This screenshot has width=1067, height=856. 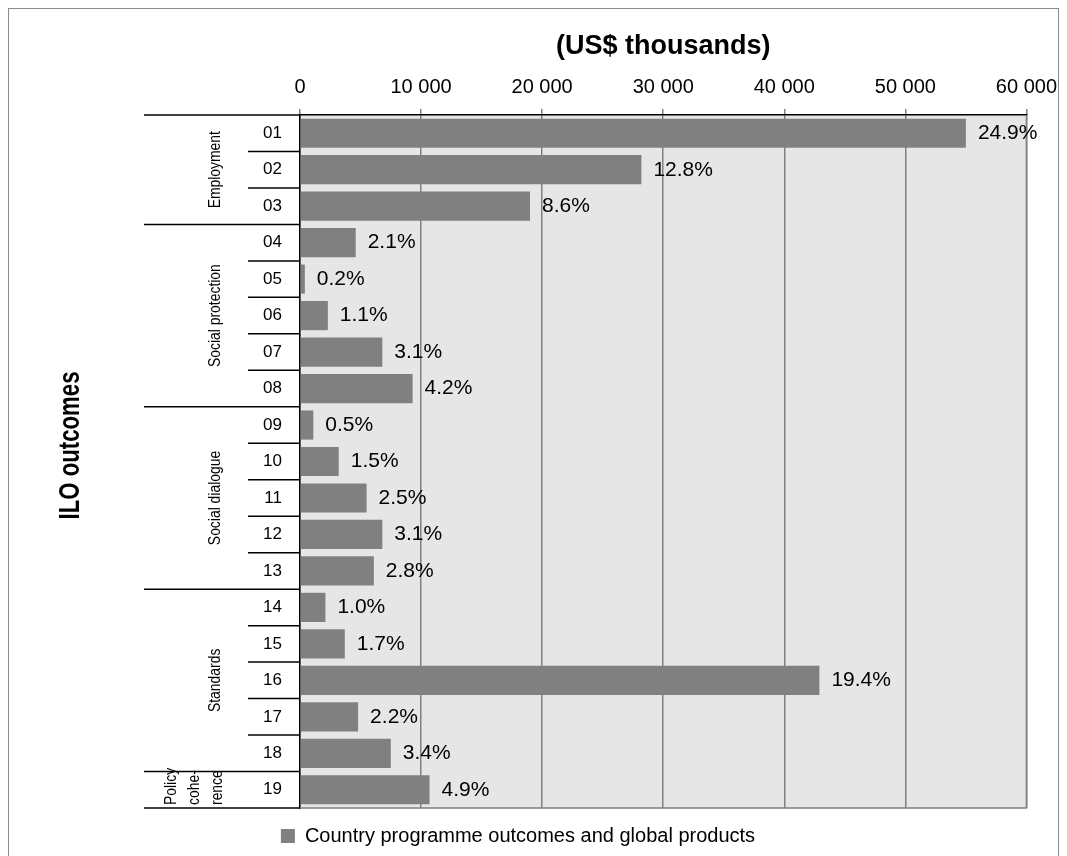 I want to click on legend-label: Country programme outcomes and global products, so click(x=530, y=834).